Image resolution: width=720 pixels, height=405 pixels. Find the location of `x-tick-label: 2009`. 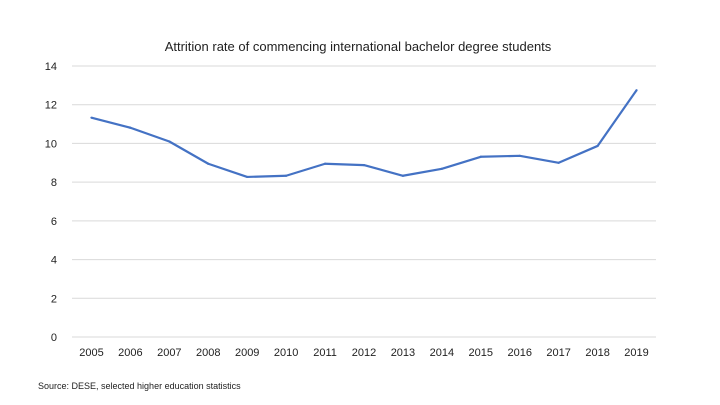

x-tick-label: 2009 is located at coordinates (247, 353).